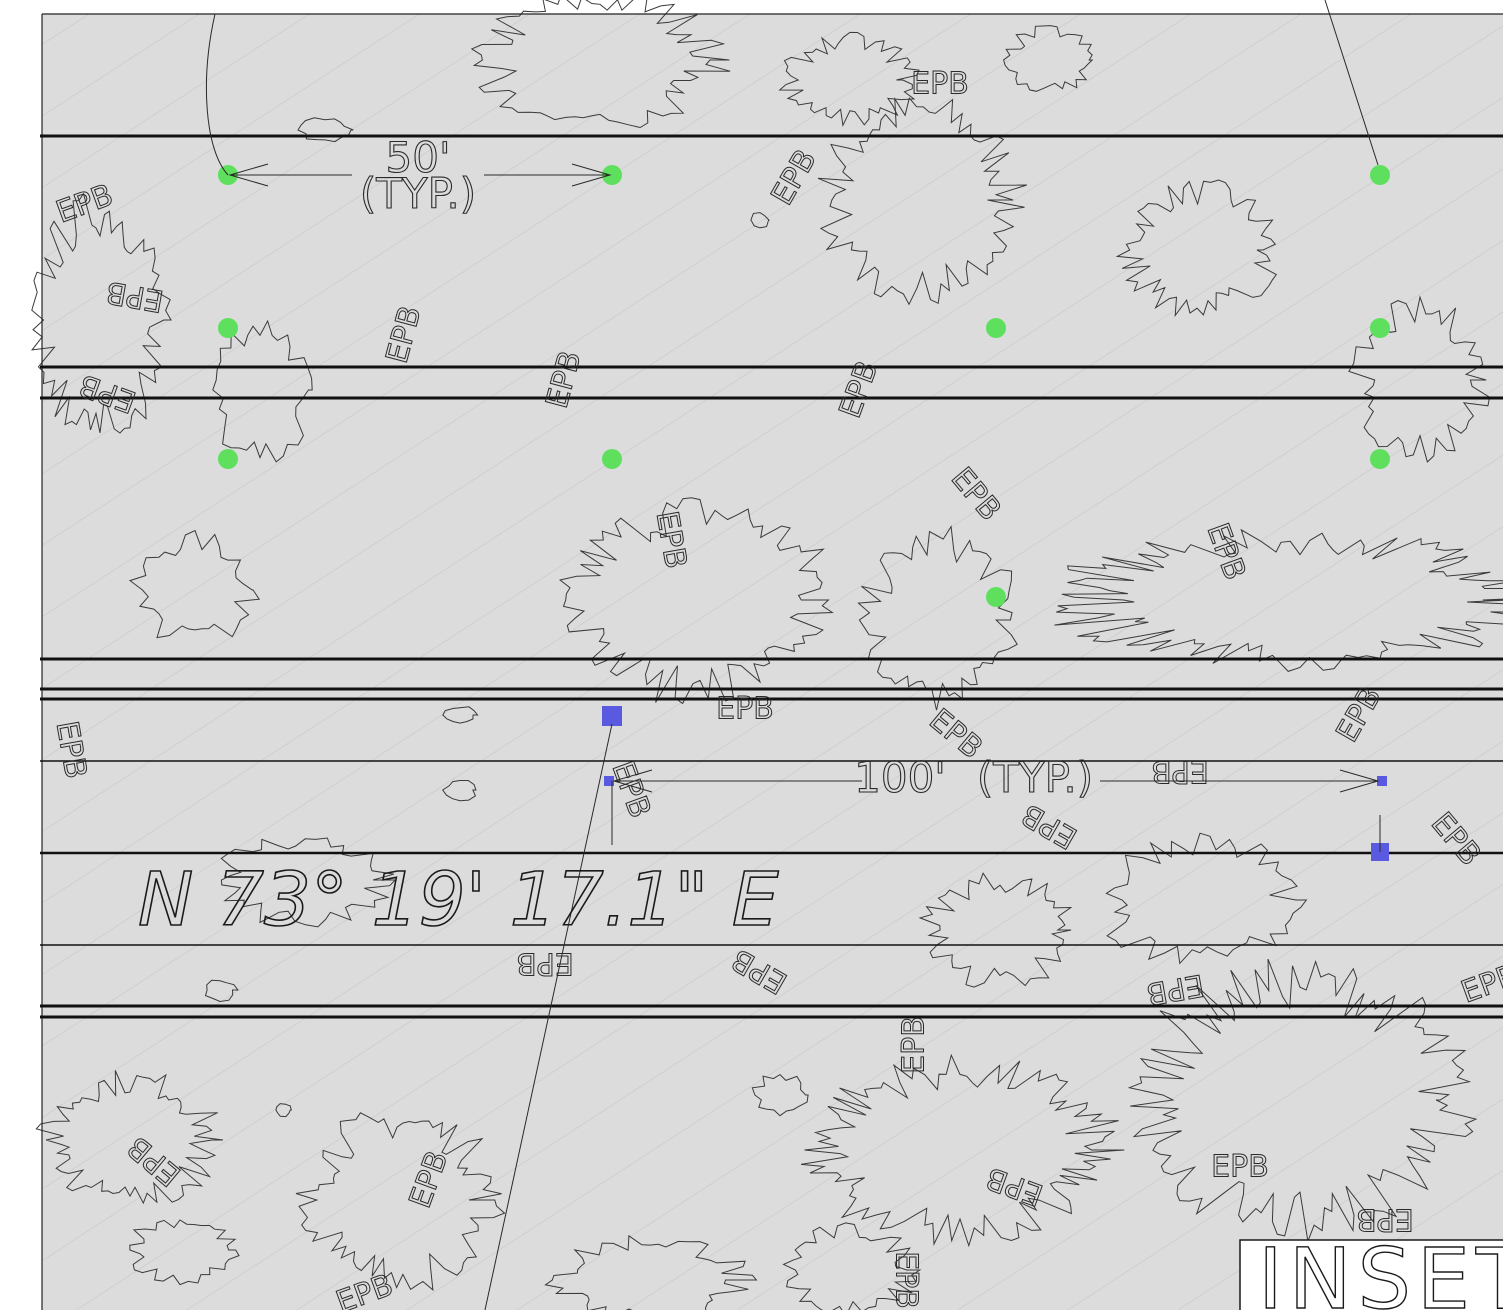 The height and width of the screenshot is (1310, 1503). I want to click on bearing-label: N 73° 19' 17.1" E, so click(458, 900).